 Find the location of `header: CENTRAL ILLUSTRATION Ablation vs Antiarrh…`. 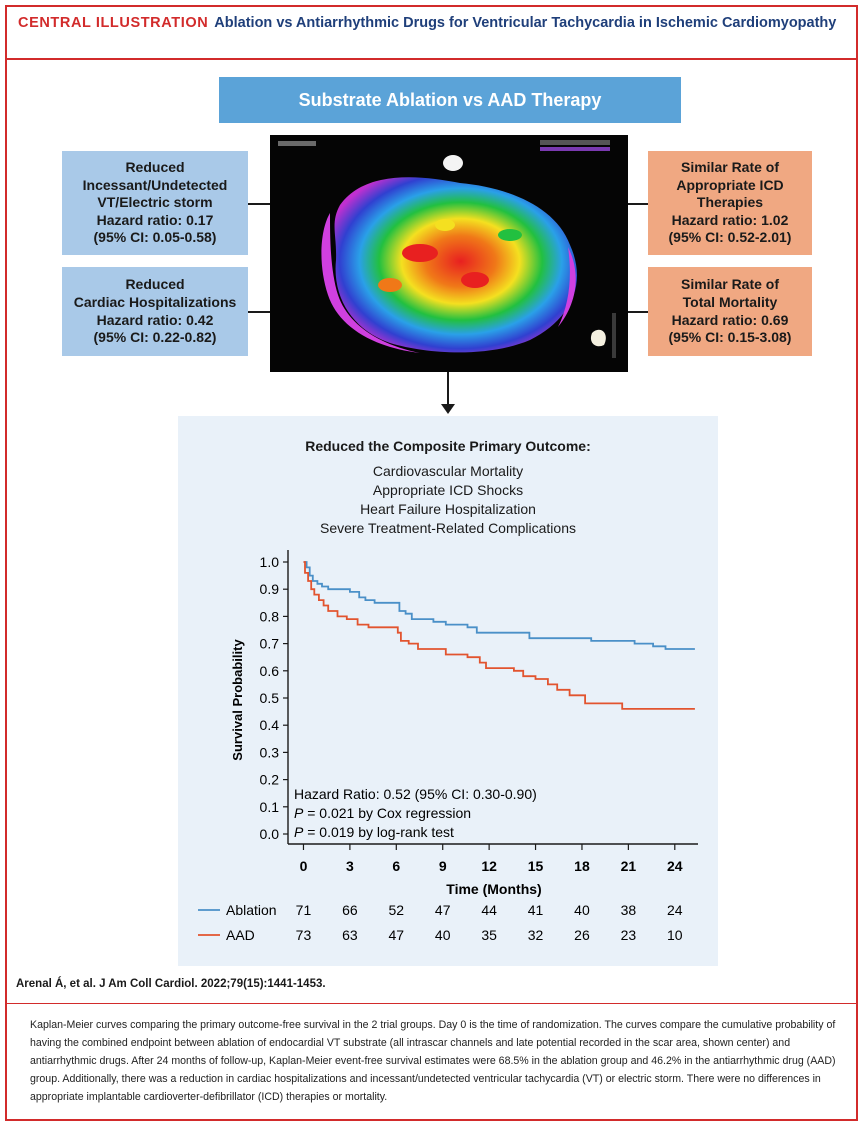

header: CENTRAL ILLUSTRATION Ablation vs Antiarrh… is located at coordinates (428, 23).